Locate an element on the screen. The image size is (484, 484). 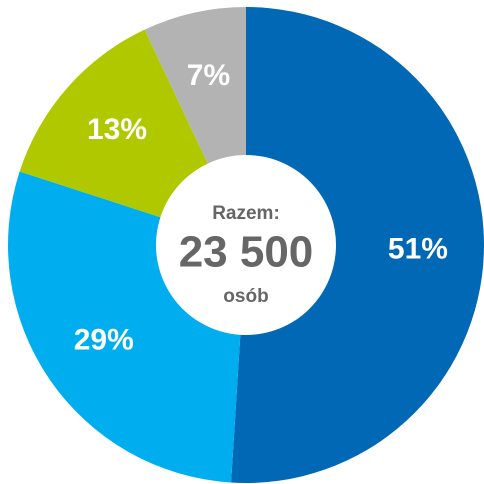
slice is located at coordinates (195, 85).